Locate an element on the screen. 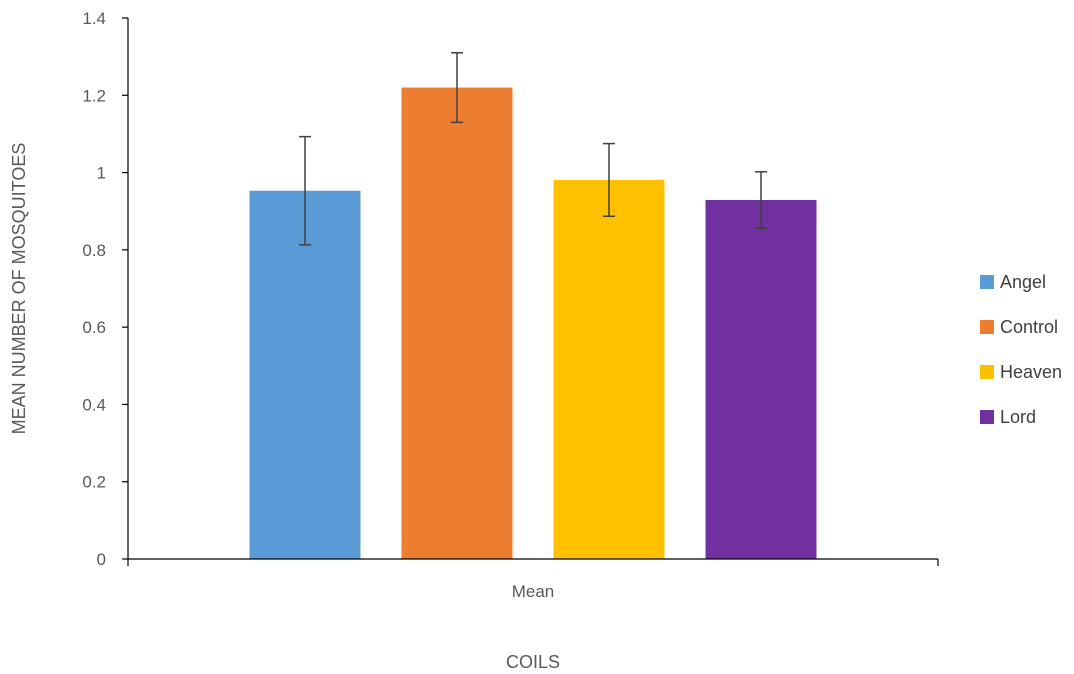 Image resolution: width=1074 pixels, height=674 pixels. legend-item-angel: Angel is located at coordinates (1013, 282).